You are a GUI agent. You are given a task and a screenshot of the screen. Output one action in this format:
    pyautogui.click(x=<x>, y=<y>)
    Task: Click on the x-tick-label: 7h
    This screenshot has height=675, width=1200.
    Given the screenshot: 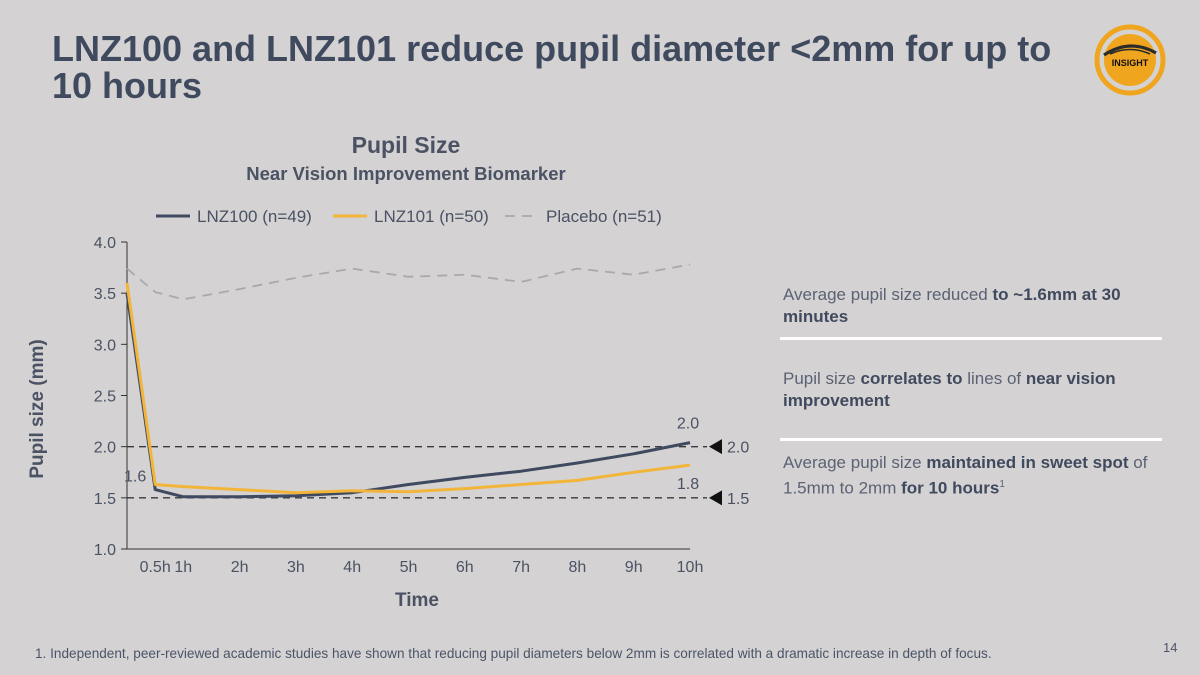 What is the action you would take?
    pyautogui.click(x=521, y=567)
    